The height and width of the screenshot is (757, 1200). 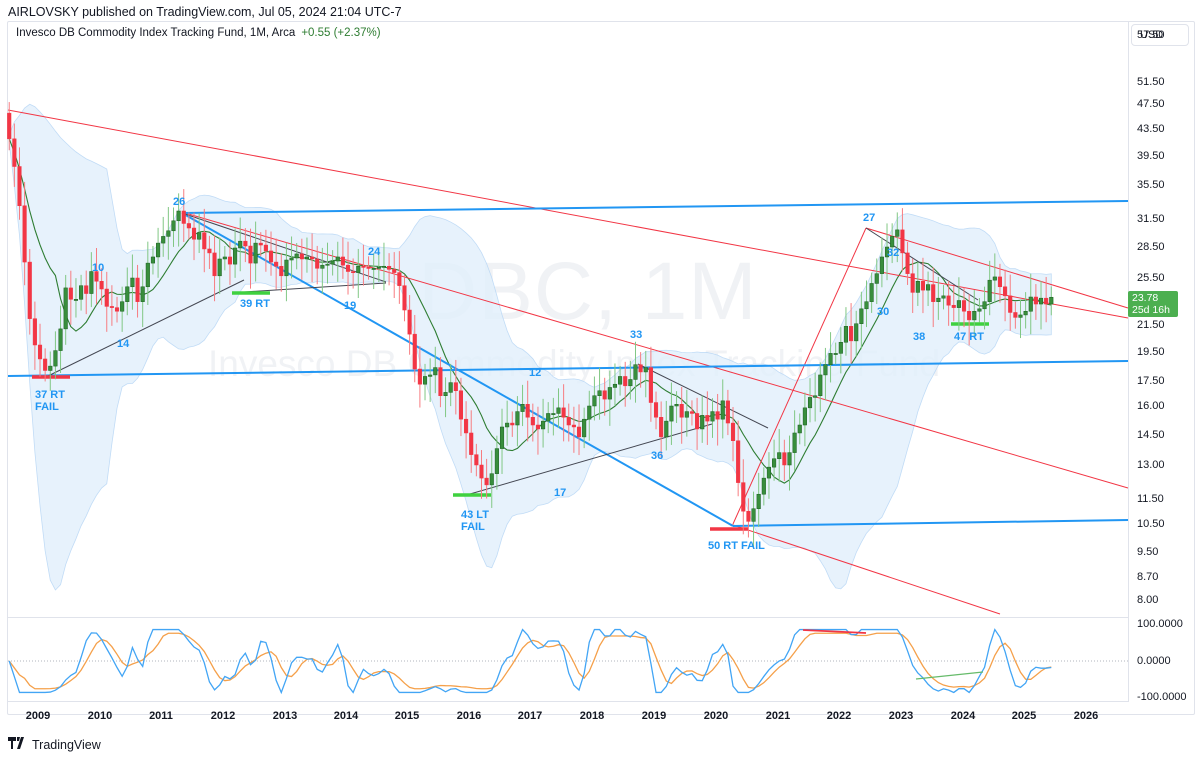 I want to click on wave-annotation: 26, so click(x=179, y=202).